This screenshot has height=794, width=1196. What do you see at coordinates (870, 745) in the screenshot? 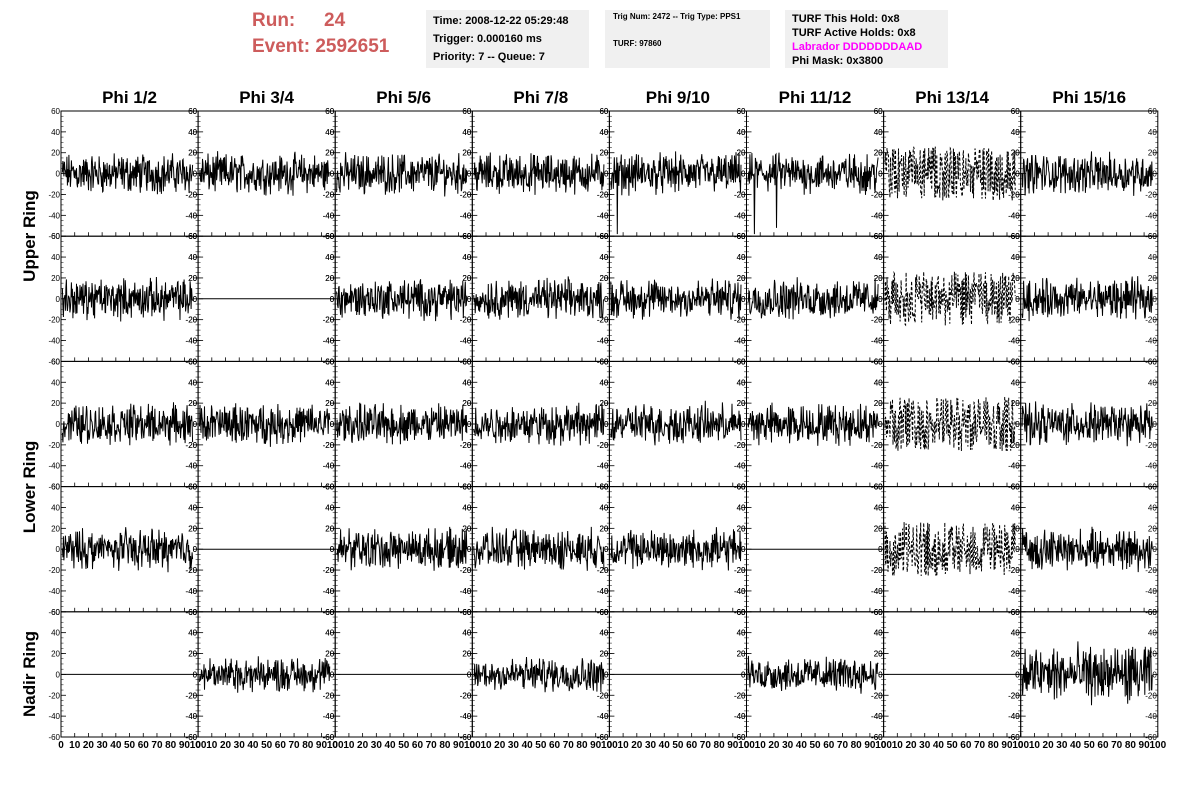
I see `x-tick-label: 90` at bounding box center [870, 745].